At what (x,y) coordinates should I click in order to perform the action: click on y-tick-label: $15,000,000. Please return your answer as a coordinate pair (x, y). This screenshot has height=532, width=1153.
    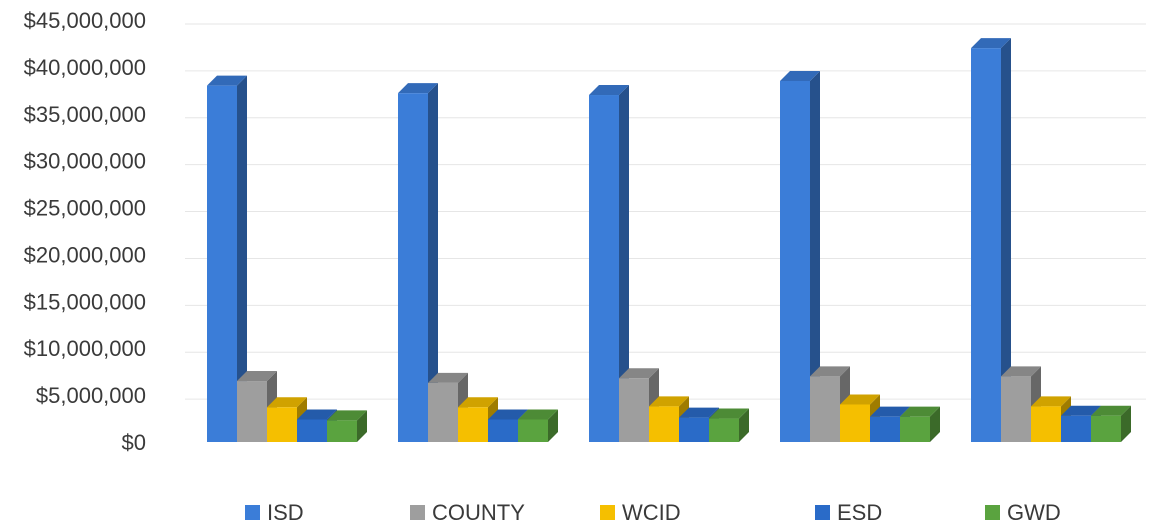
    Looking at the image, I should click on (85, 301).